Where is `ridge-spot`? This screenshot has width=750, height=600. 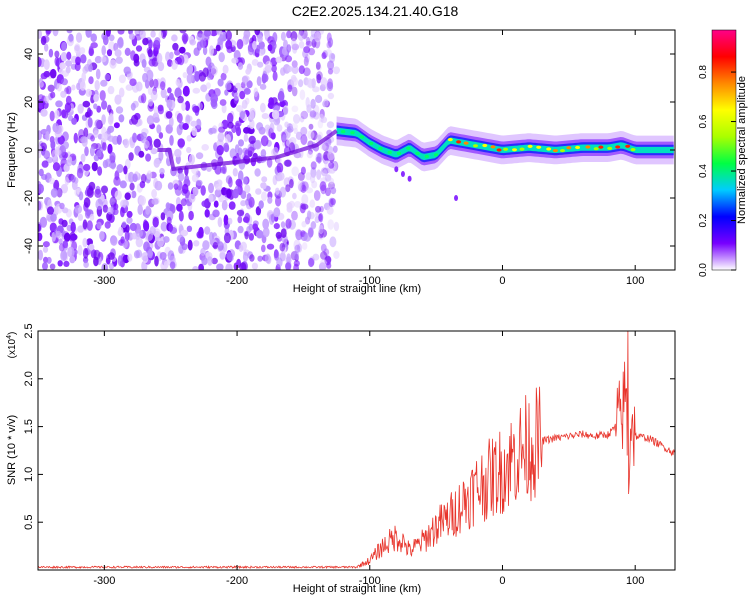
ridge-spot is located at coordinates (399, 153).